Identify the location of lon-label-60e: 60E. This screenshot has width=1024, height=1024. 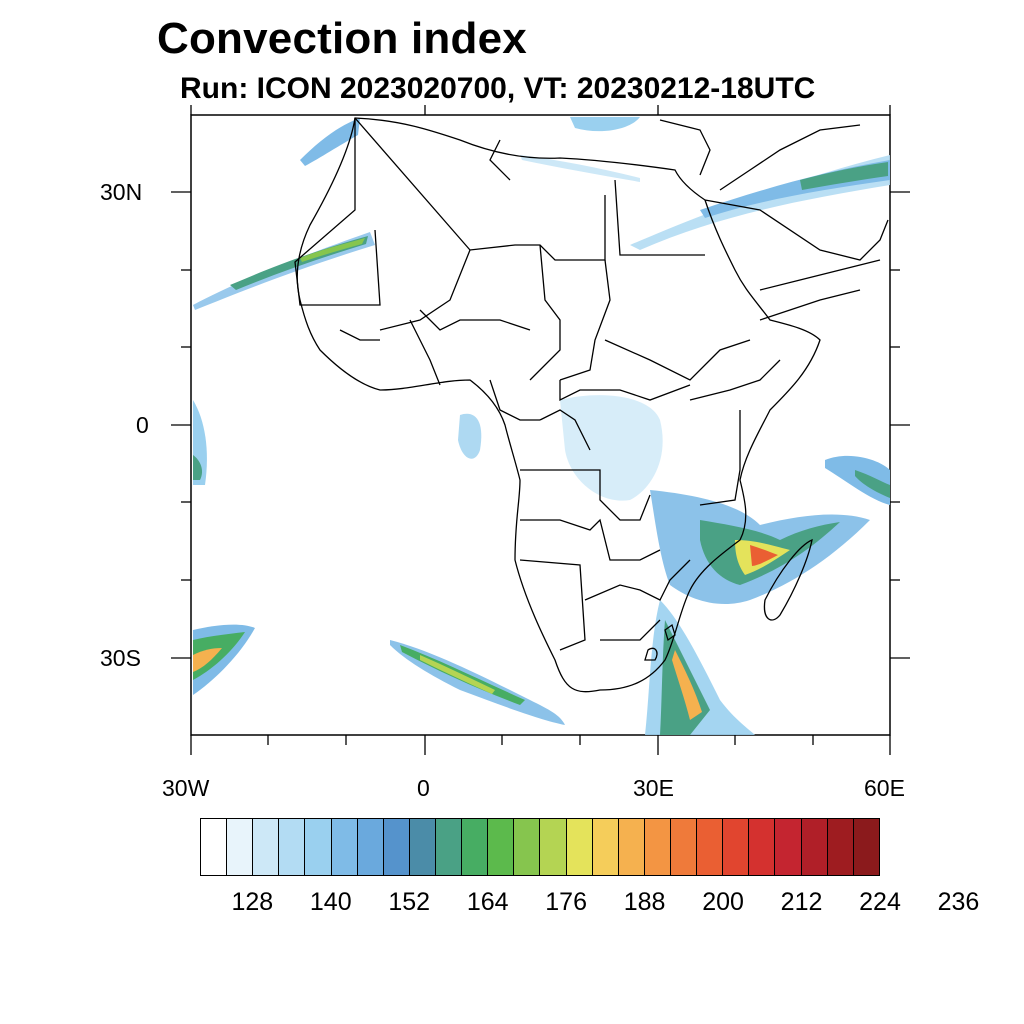
(884, 788).